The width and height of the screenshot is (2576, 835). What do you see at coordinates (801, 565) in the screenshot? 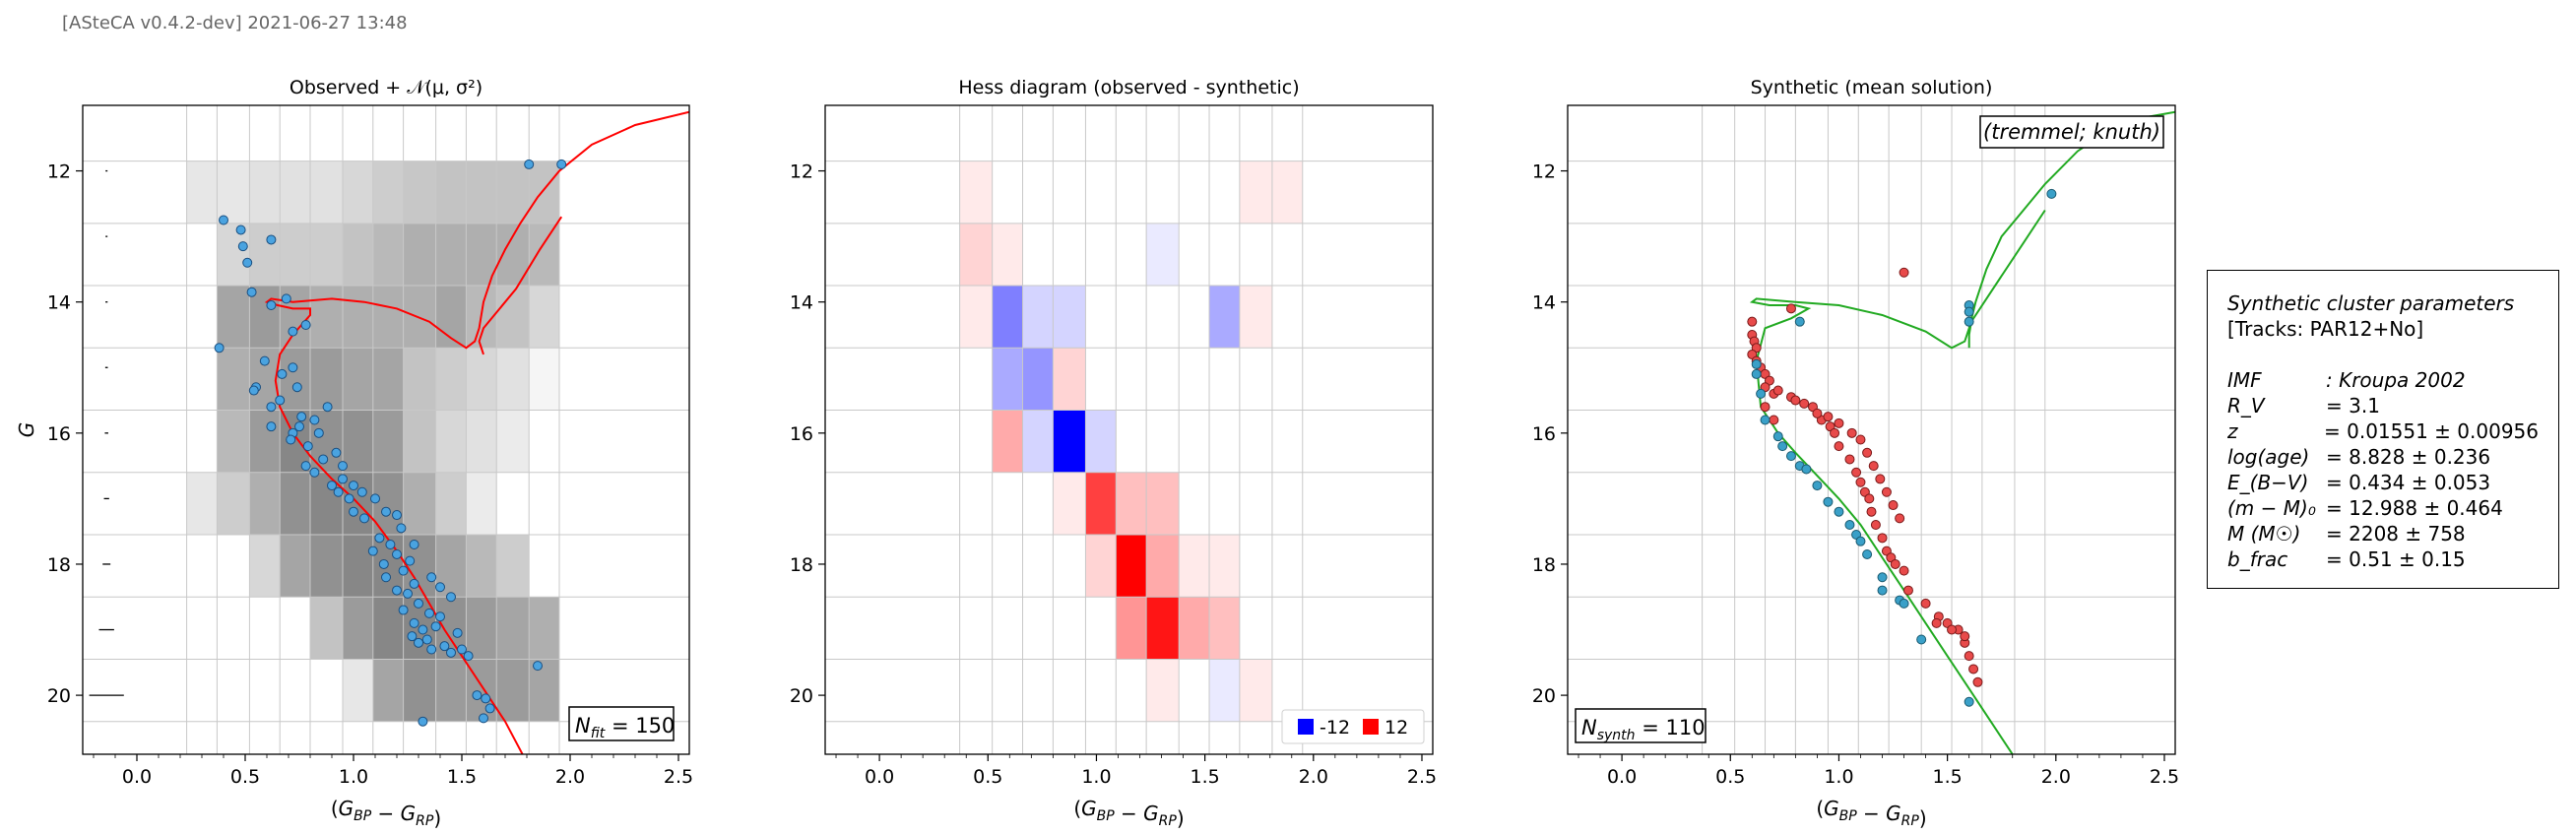
I see `y-tick-label: 18` at bounding box center [801, 565].